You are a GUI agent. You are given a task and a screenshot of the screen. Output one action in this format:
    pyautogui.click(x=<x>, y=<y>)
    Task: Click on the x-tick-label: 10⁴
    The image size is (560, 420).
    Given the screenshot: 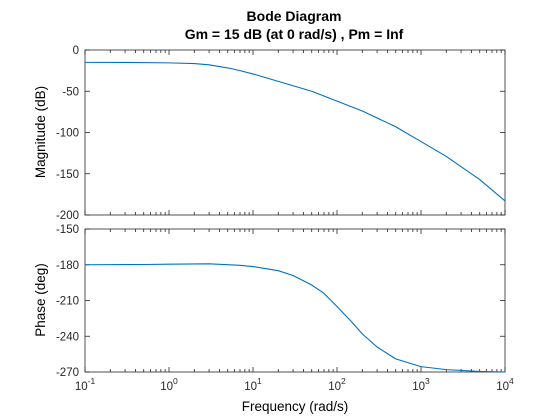 What is the action you would take?
    pyautogui.click(x=505, y=384)
    